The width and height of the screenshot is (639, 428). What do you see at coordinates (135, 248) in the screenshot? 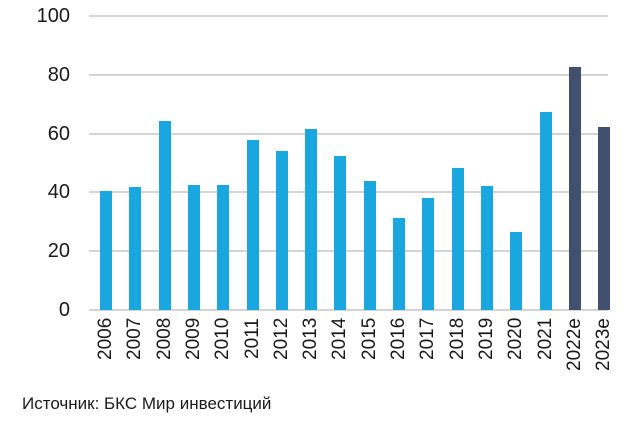
I see `bar-2007` at bounding box center [135, 248].